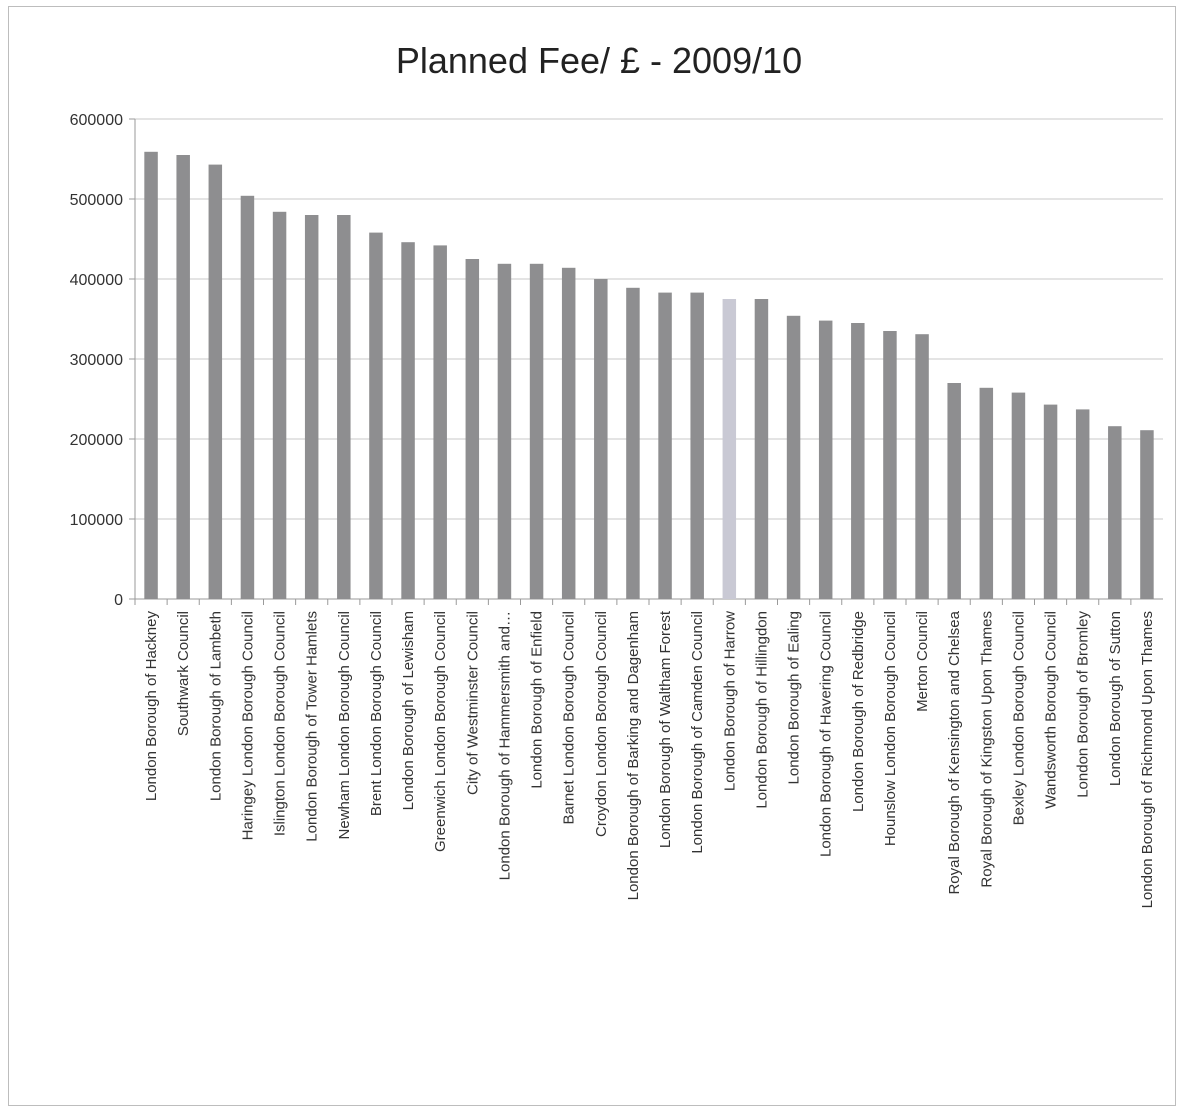  Describe the element at coordinates (858, 711) in the screenshot. I see `x-category-label: London Borough of Redbridge` at that location.